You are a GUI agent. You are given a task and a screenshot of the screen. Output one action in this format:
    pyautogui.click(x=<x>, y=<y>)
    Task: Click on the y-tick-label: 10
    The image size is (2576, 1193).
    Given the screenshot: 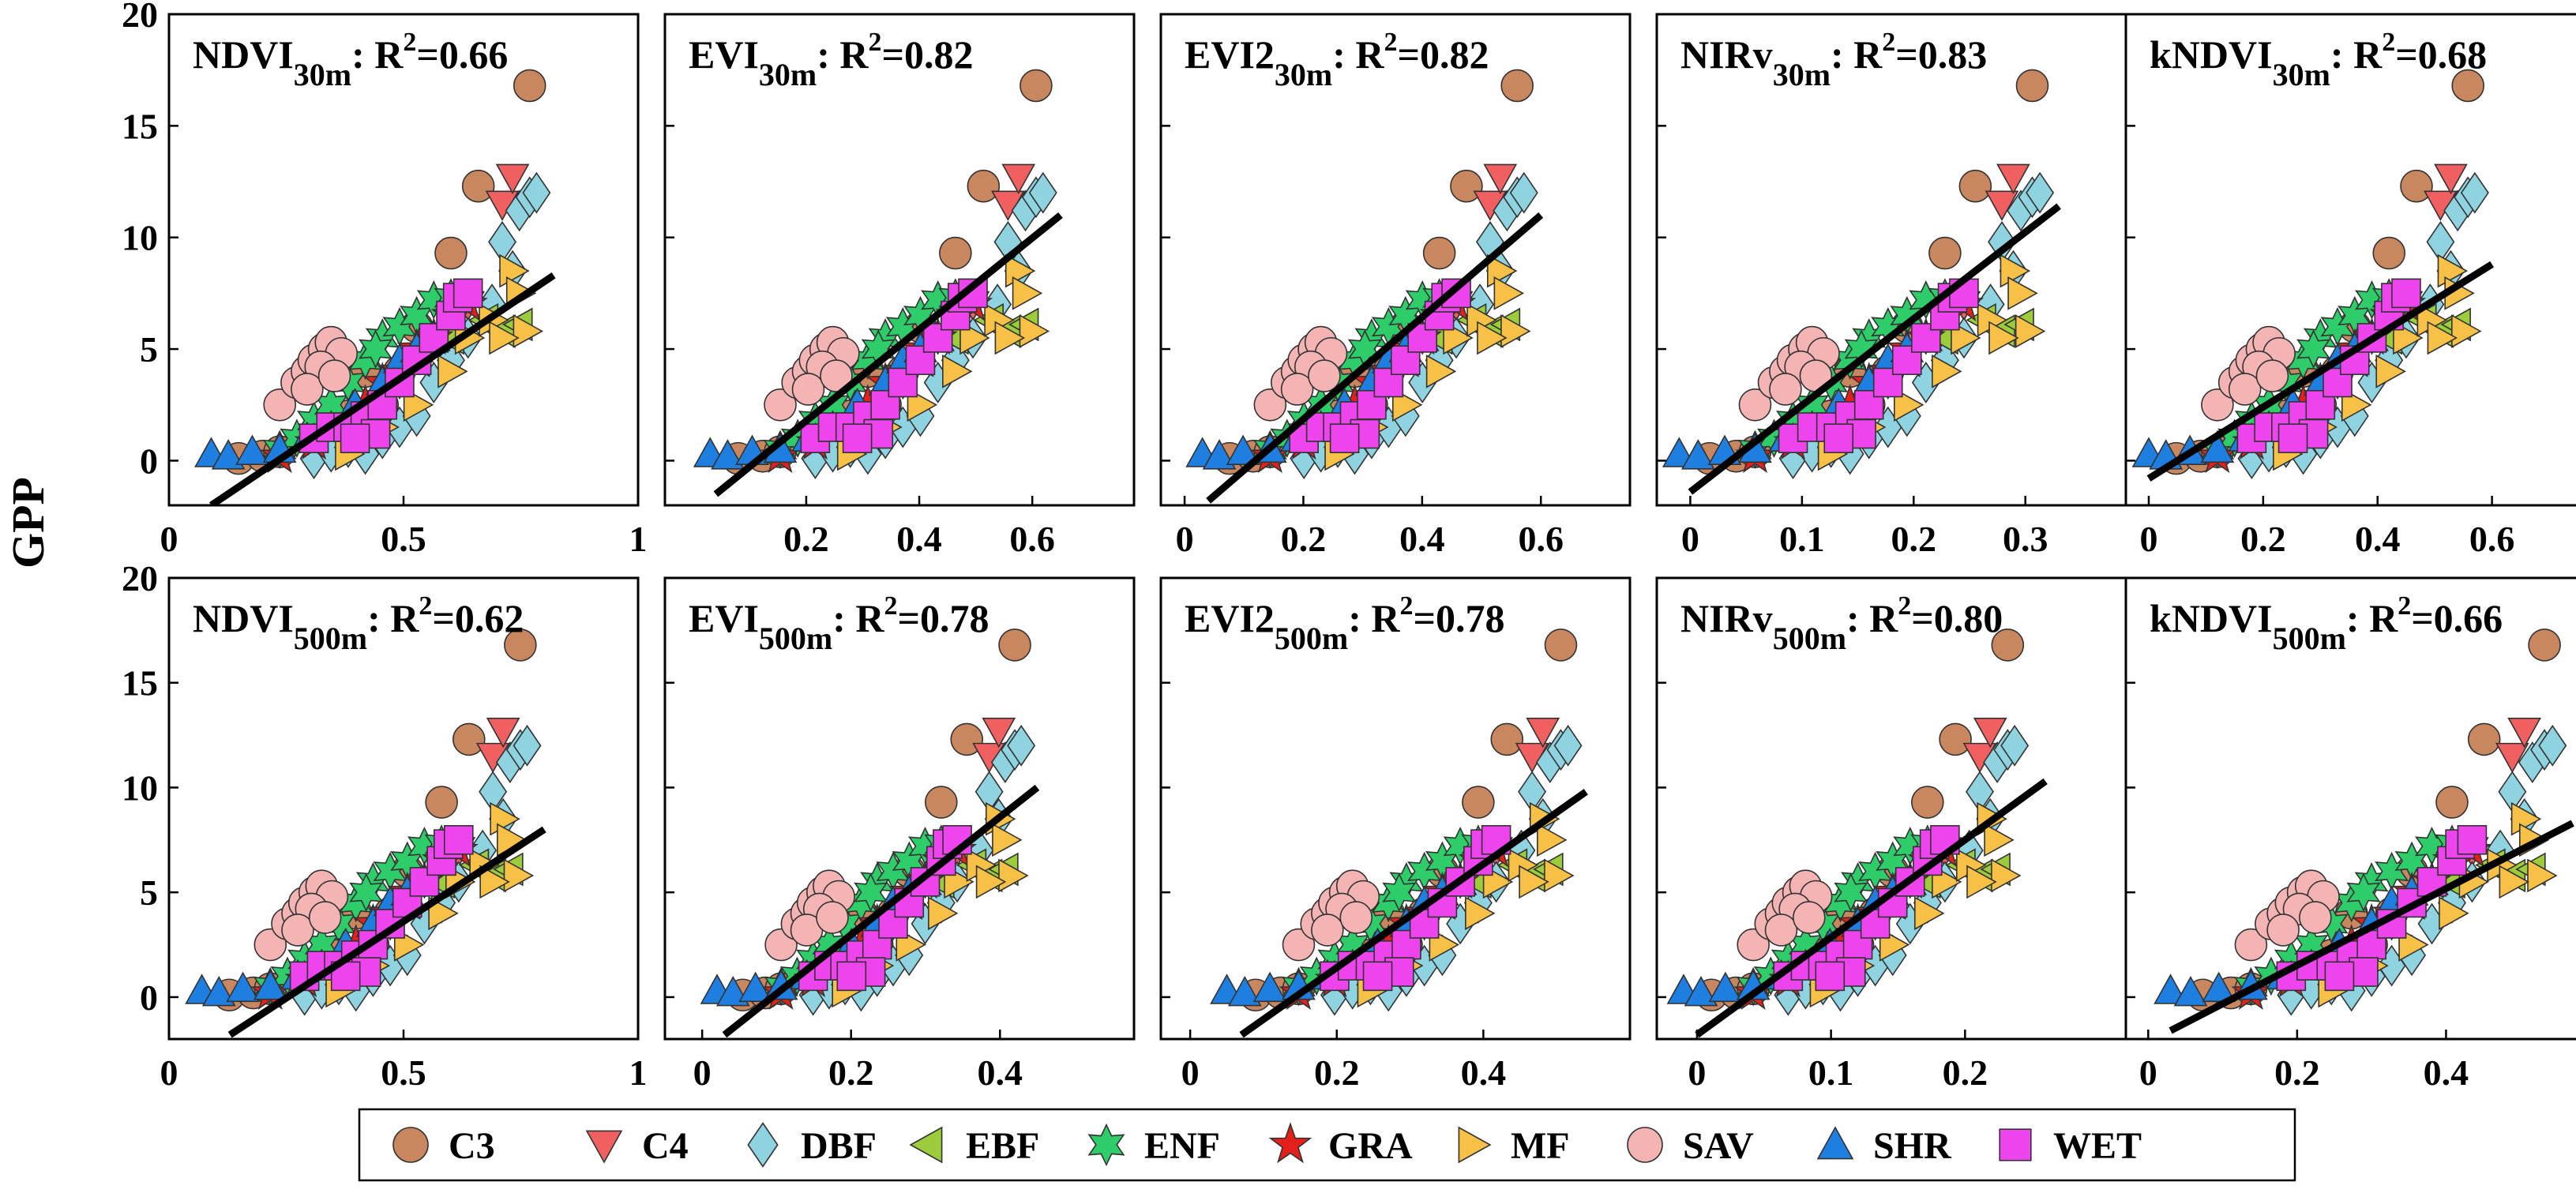 What is the action you would take?
    pyautogui.click(x=140, y=238)
    